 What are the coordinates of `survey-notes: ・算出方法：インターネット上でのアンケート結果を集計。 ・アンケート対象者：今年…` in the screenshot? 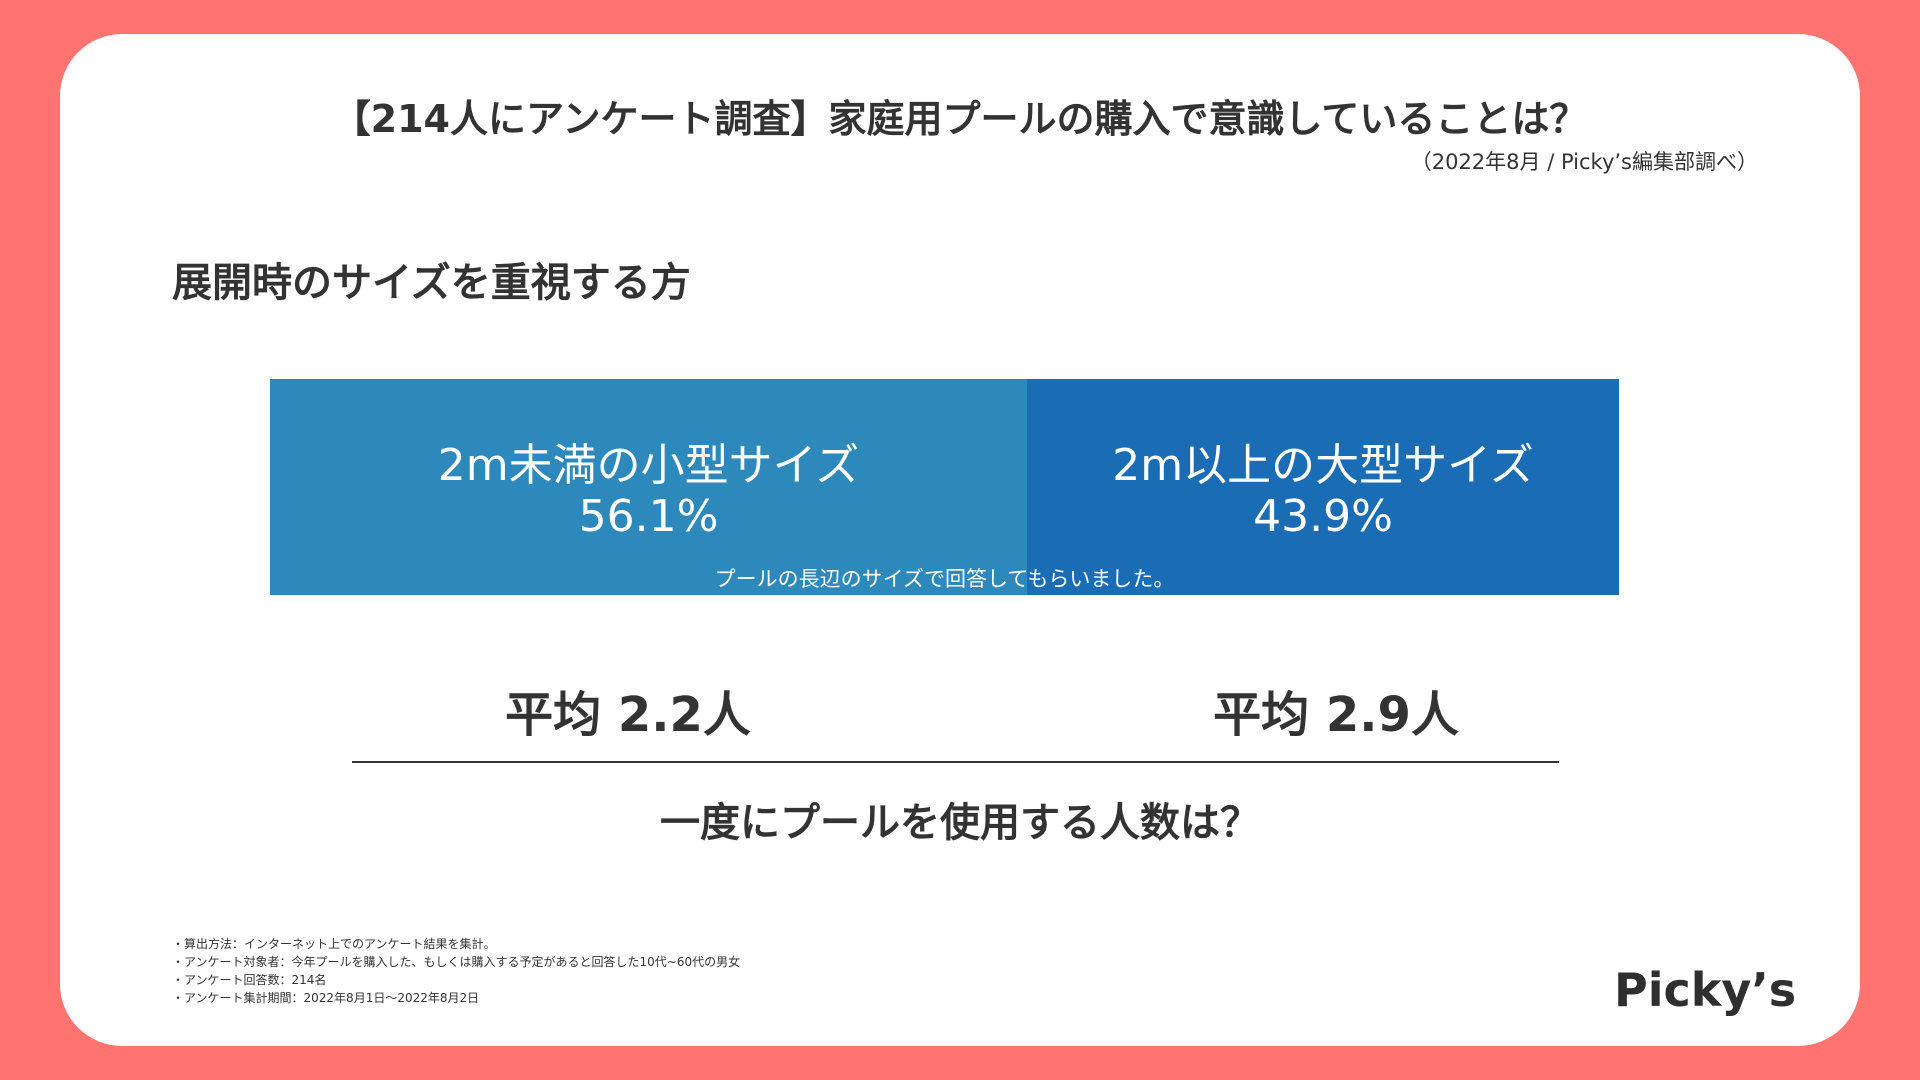 It's located at (456, 971).